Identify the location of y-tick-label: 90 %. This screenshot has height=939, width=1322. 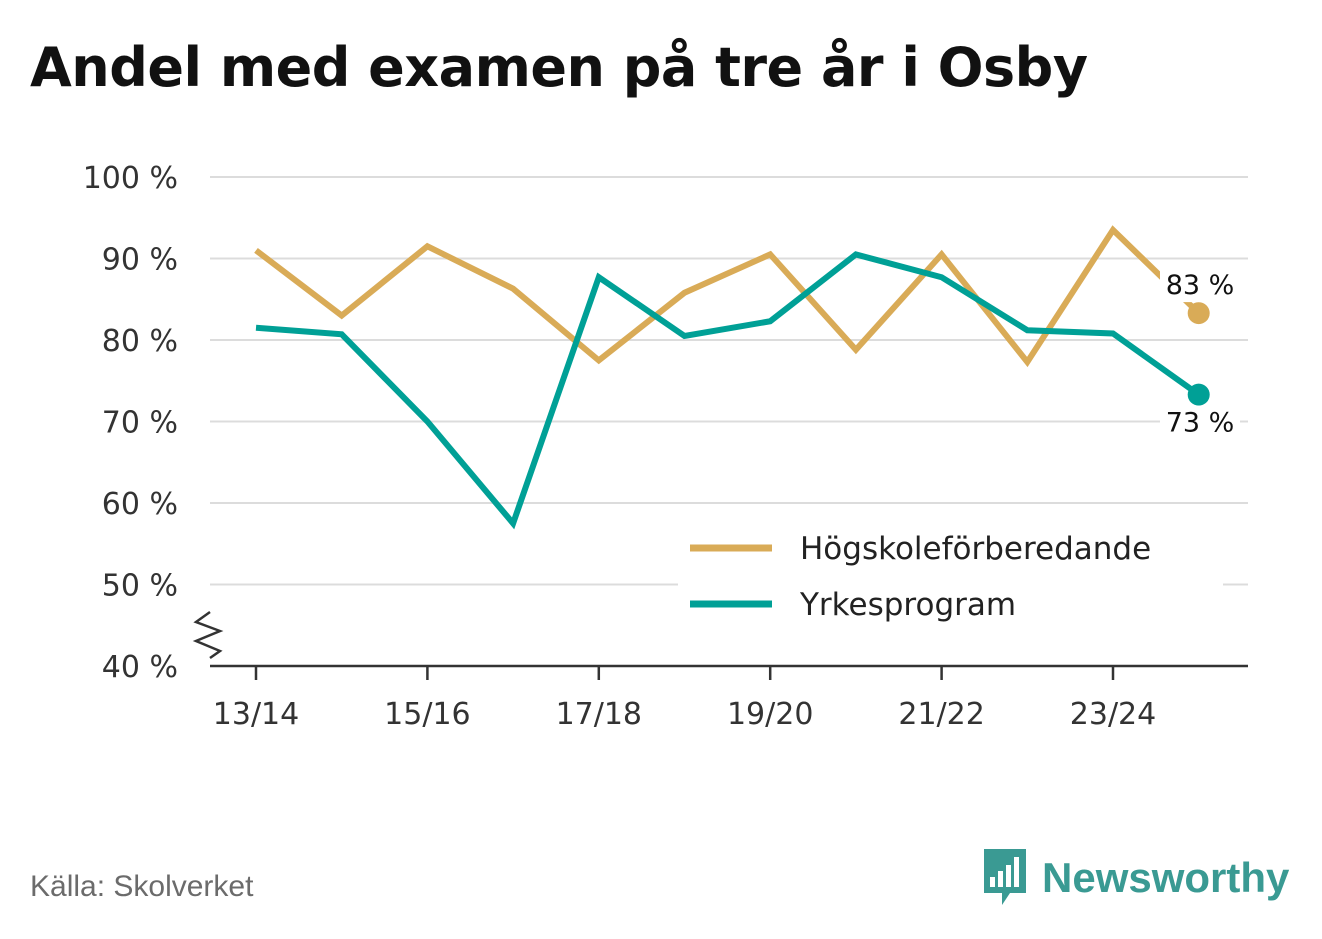
(140, 260).